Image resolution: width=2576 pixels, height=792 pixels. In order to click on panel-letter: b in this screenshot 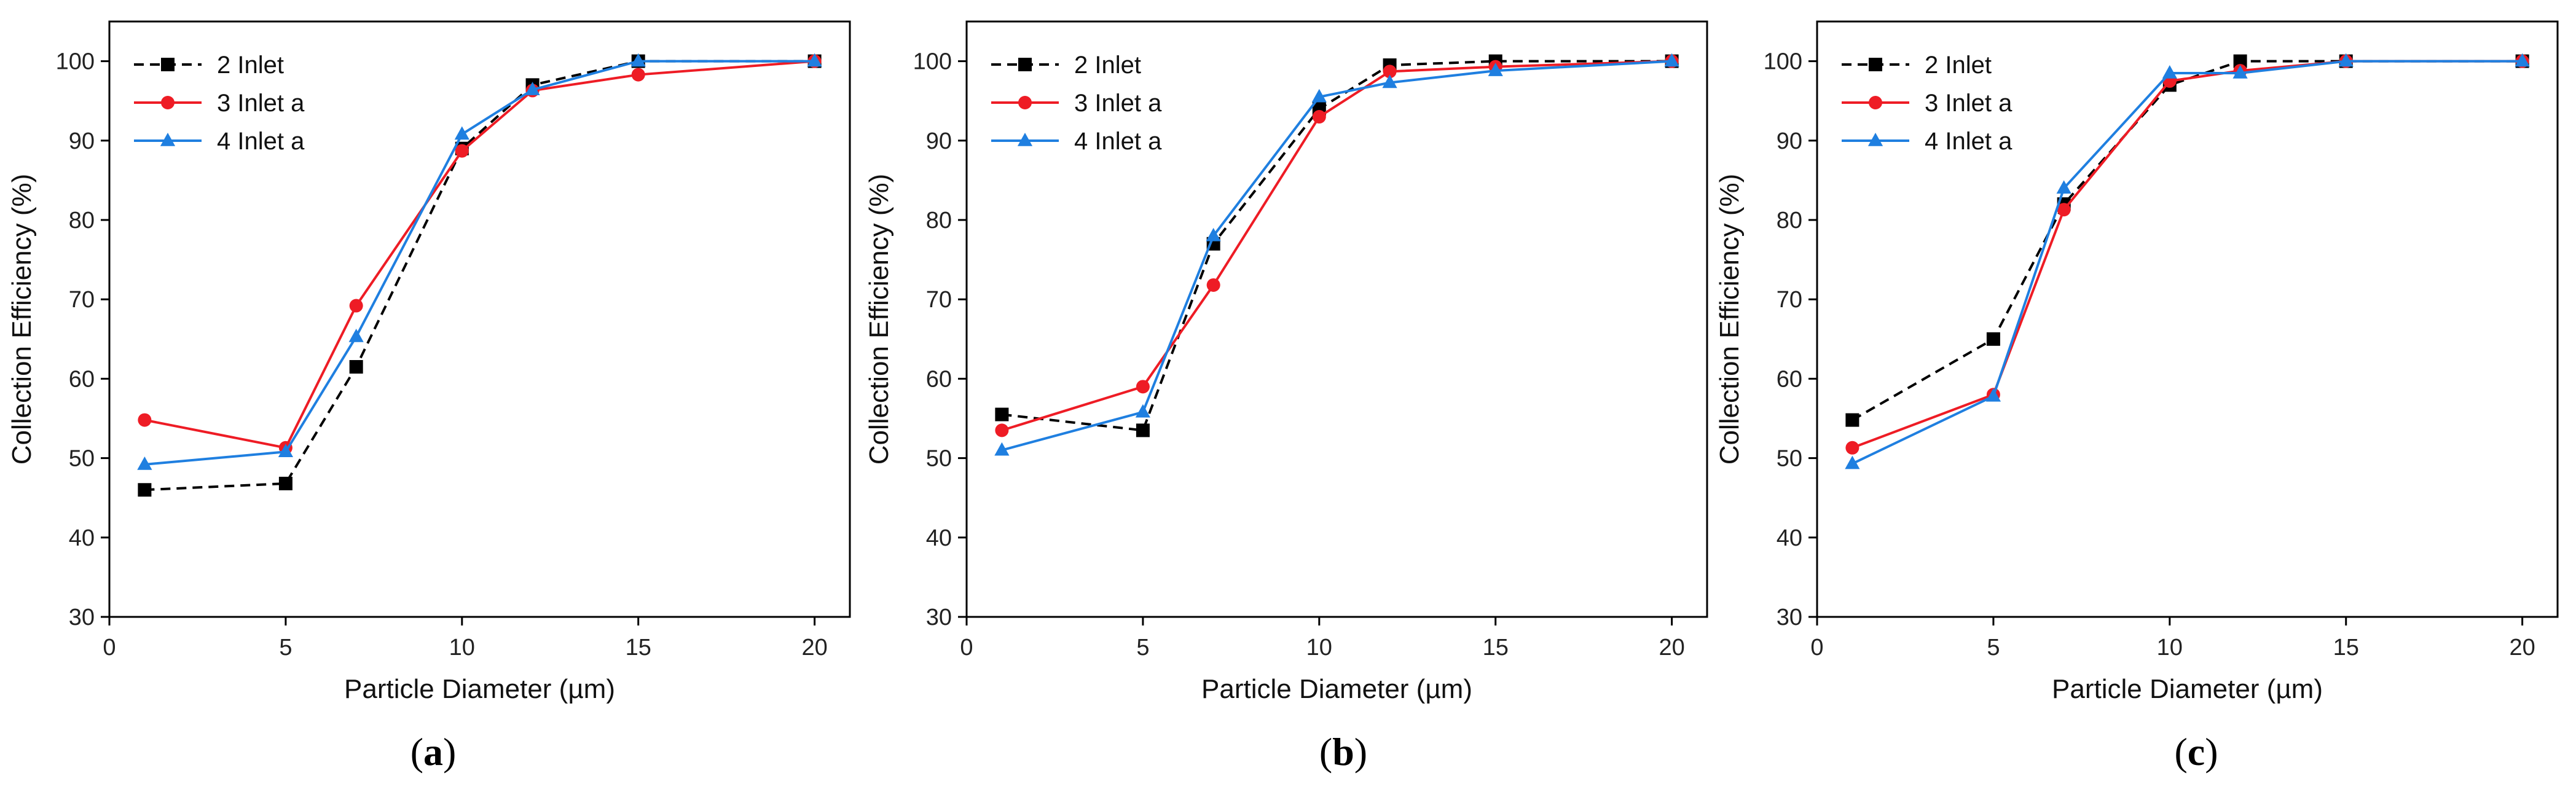, I will do `click(1343, 752)`.